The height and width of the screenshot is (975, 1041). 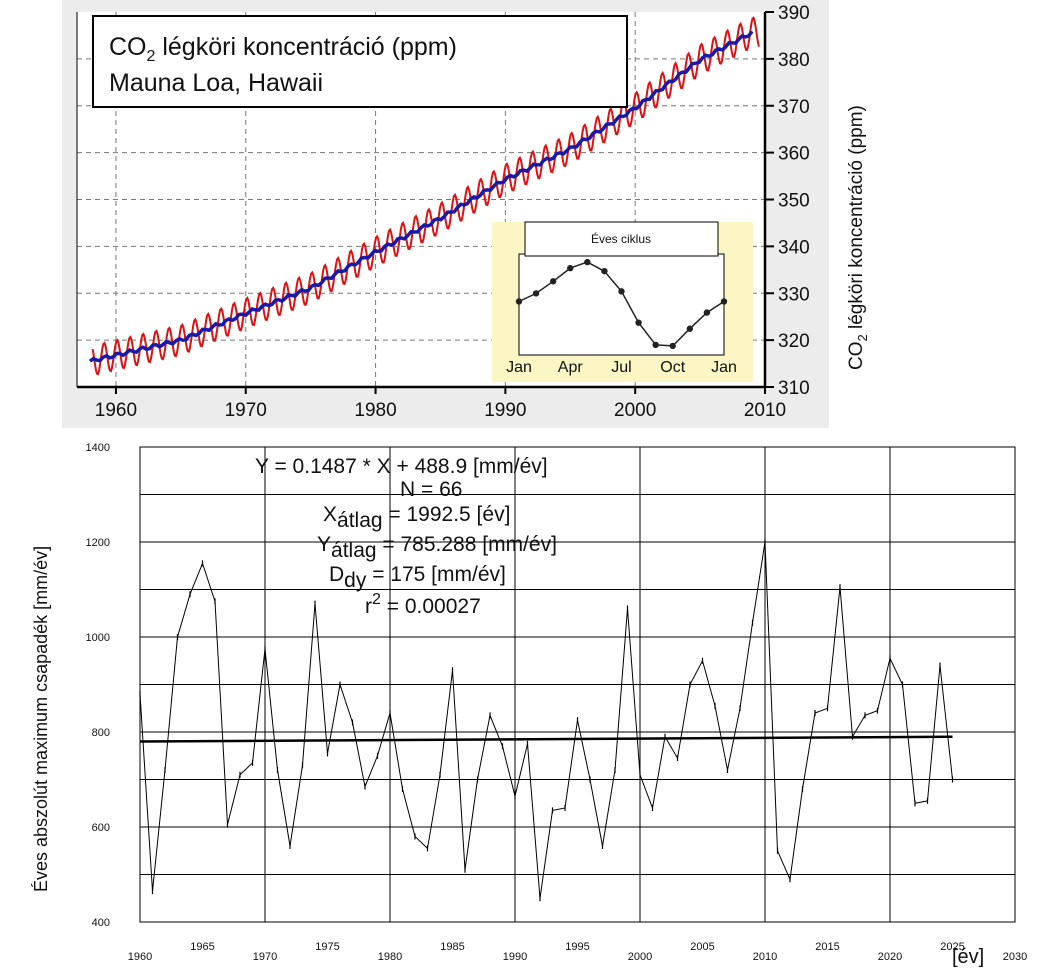 What do you see at coordinates (283, 49) in the screenshot?
I see `co2-title-line1: CO2 légköri koncentráció (ppm)` at bounding box center [283, 49].